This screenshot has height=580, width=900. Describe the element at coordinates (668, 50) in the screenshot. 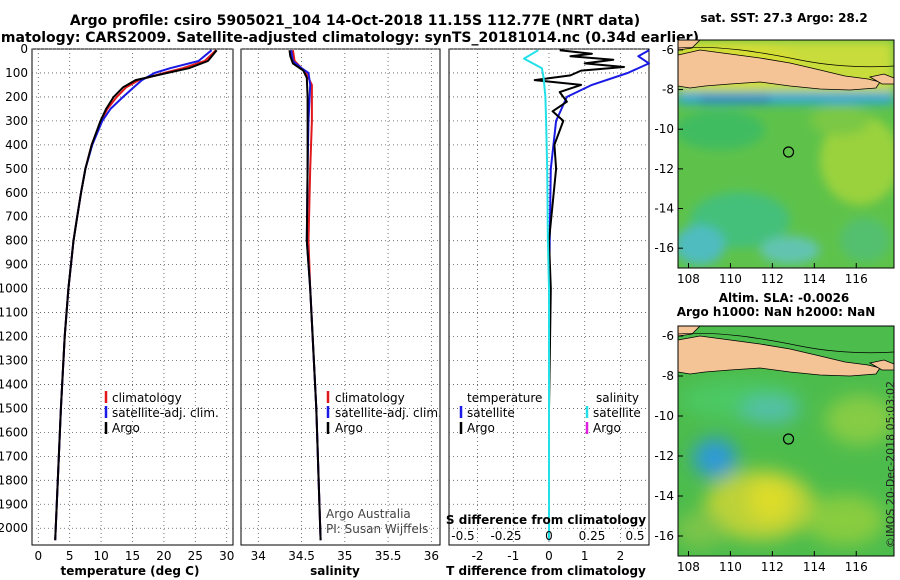

I see `map-ytick-label: -6` at that location.